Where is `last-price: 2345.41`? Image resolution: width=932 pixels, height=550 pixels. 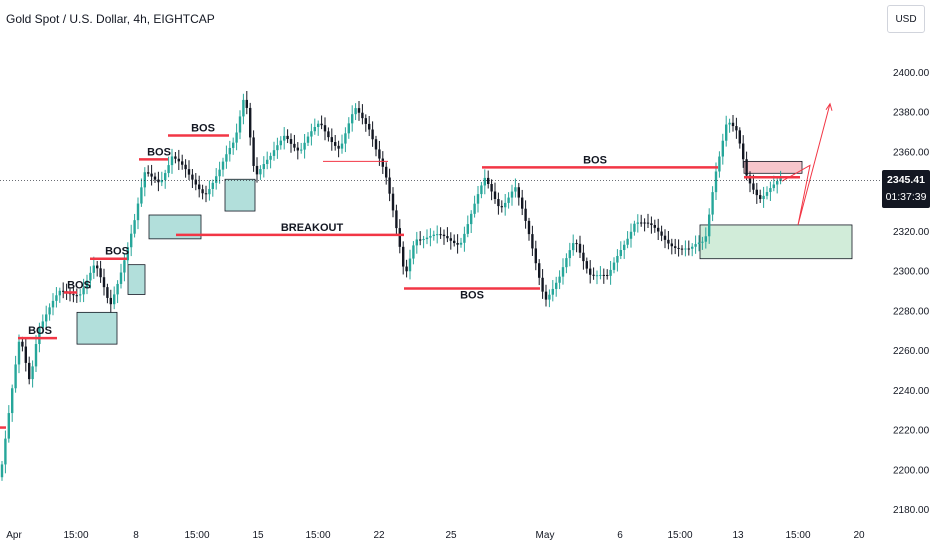
last-price: 2345.41 is located at coordinates (906, 180).